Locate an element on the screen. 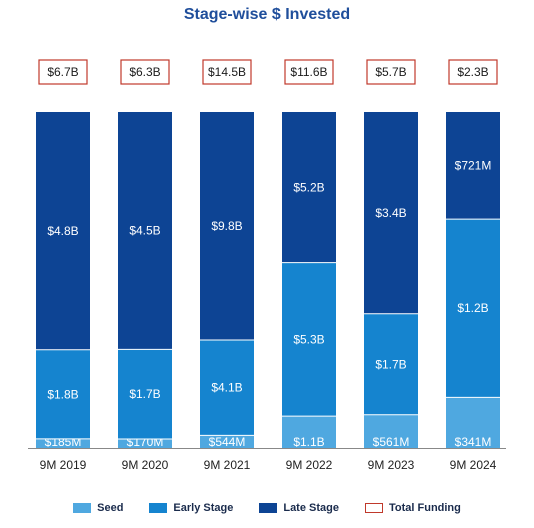 This screenshot has height=528, width=534. legend-item-late-stage: Late Stage is located at coordinates (299, 508).